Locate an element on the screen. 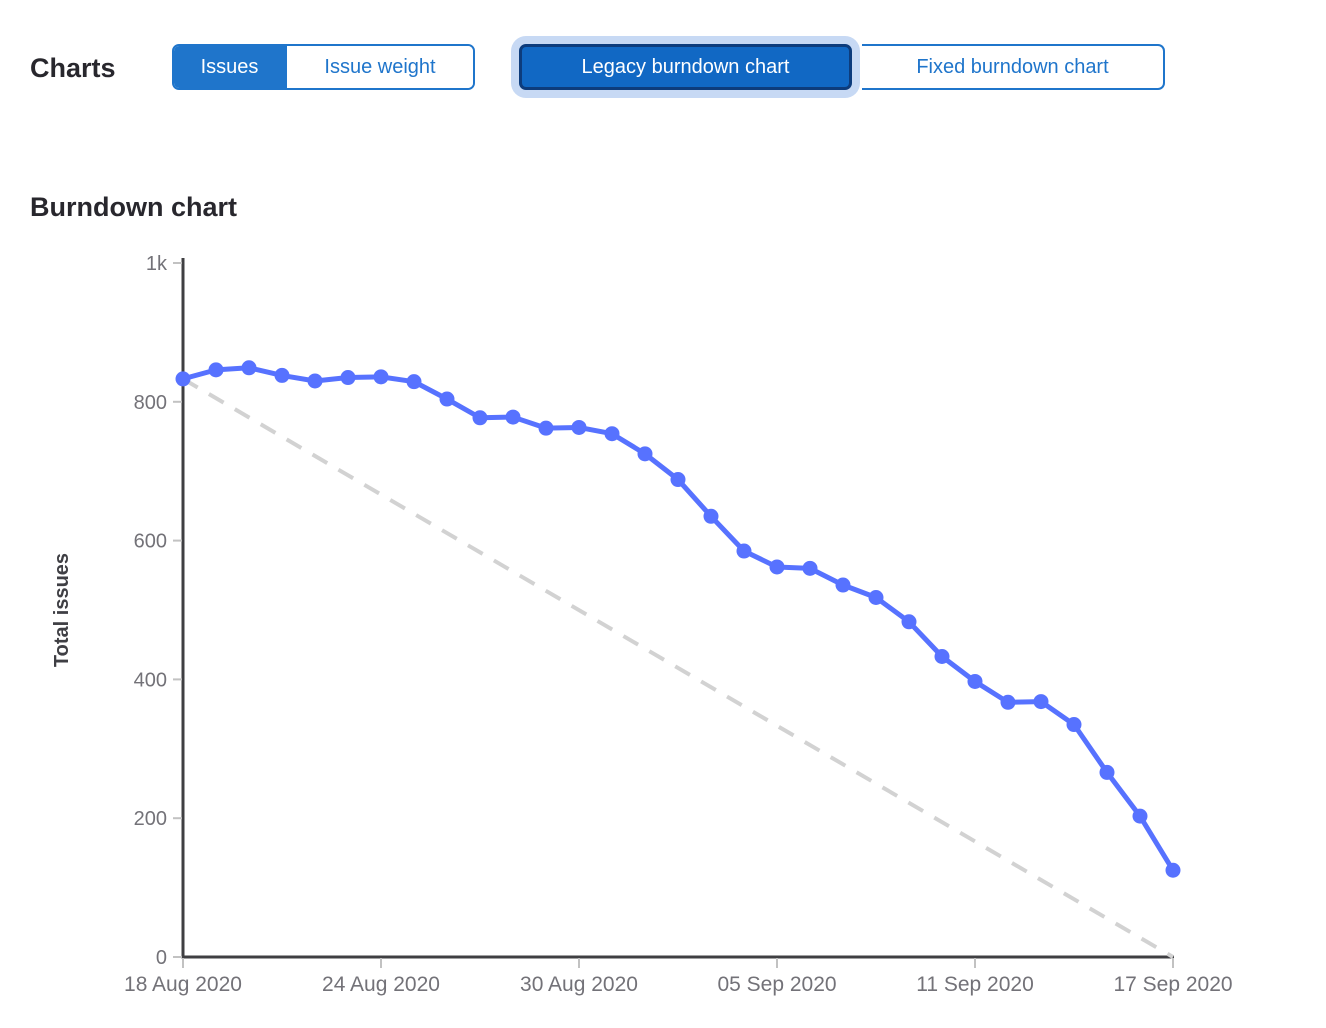 This screenshot has width=1326, height=1028. y-tick-label: 1k is located at coordinates (157, 264).